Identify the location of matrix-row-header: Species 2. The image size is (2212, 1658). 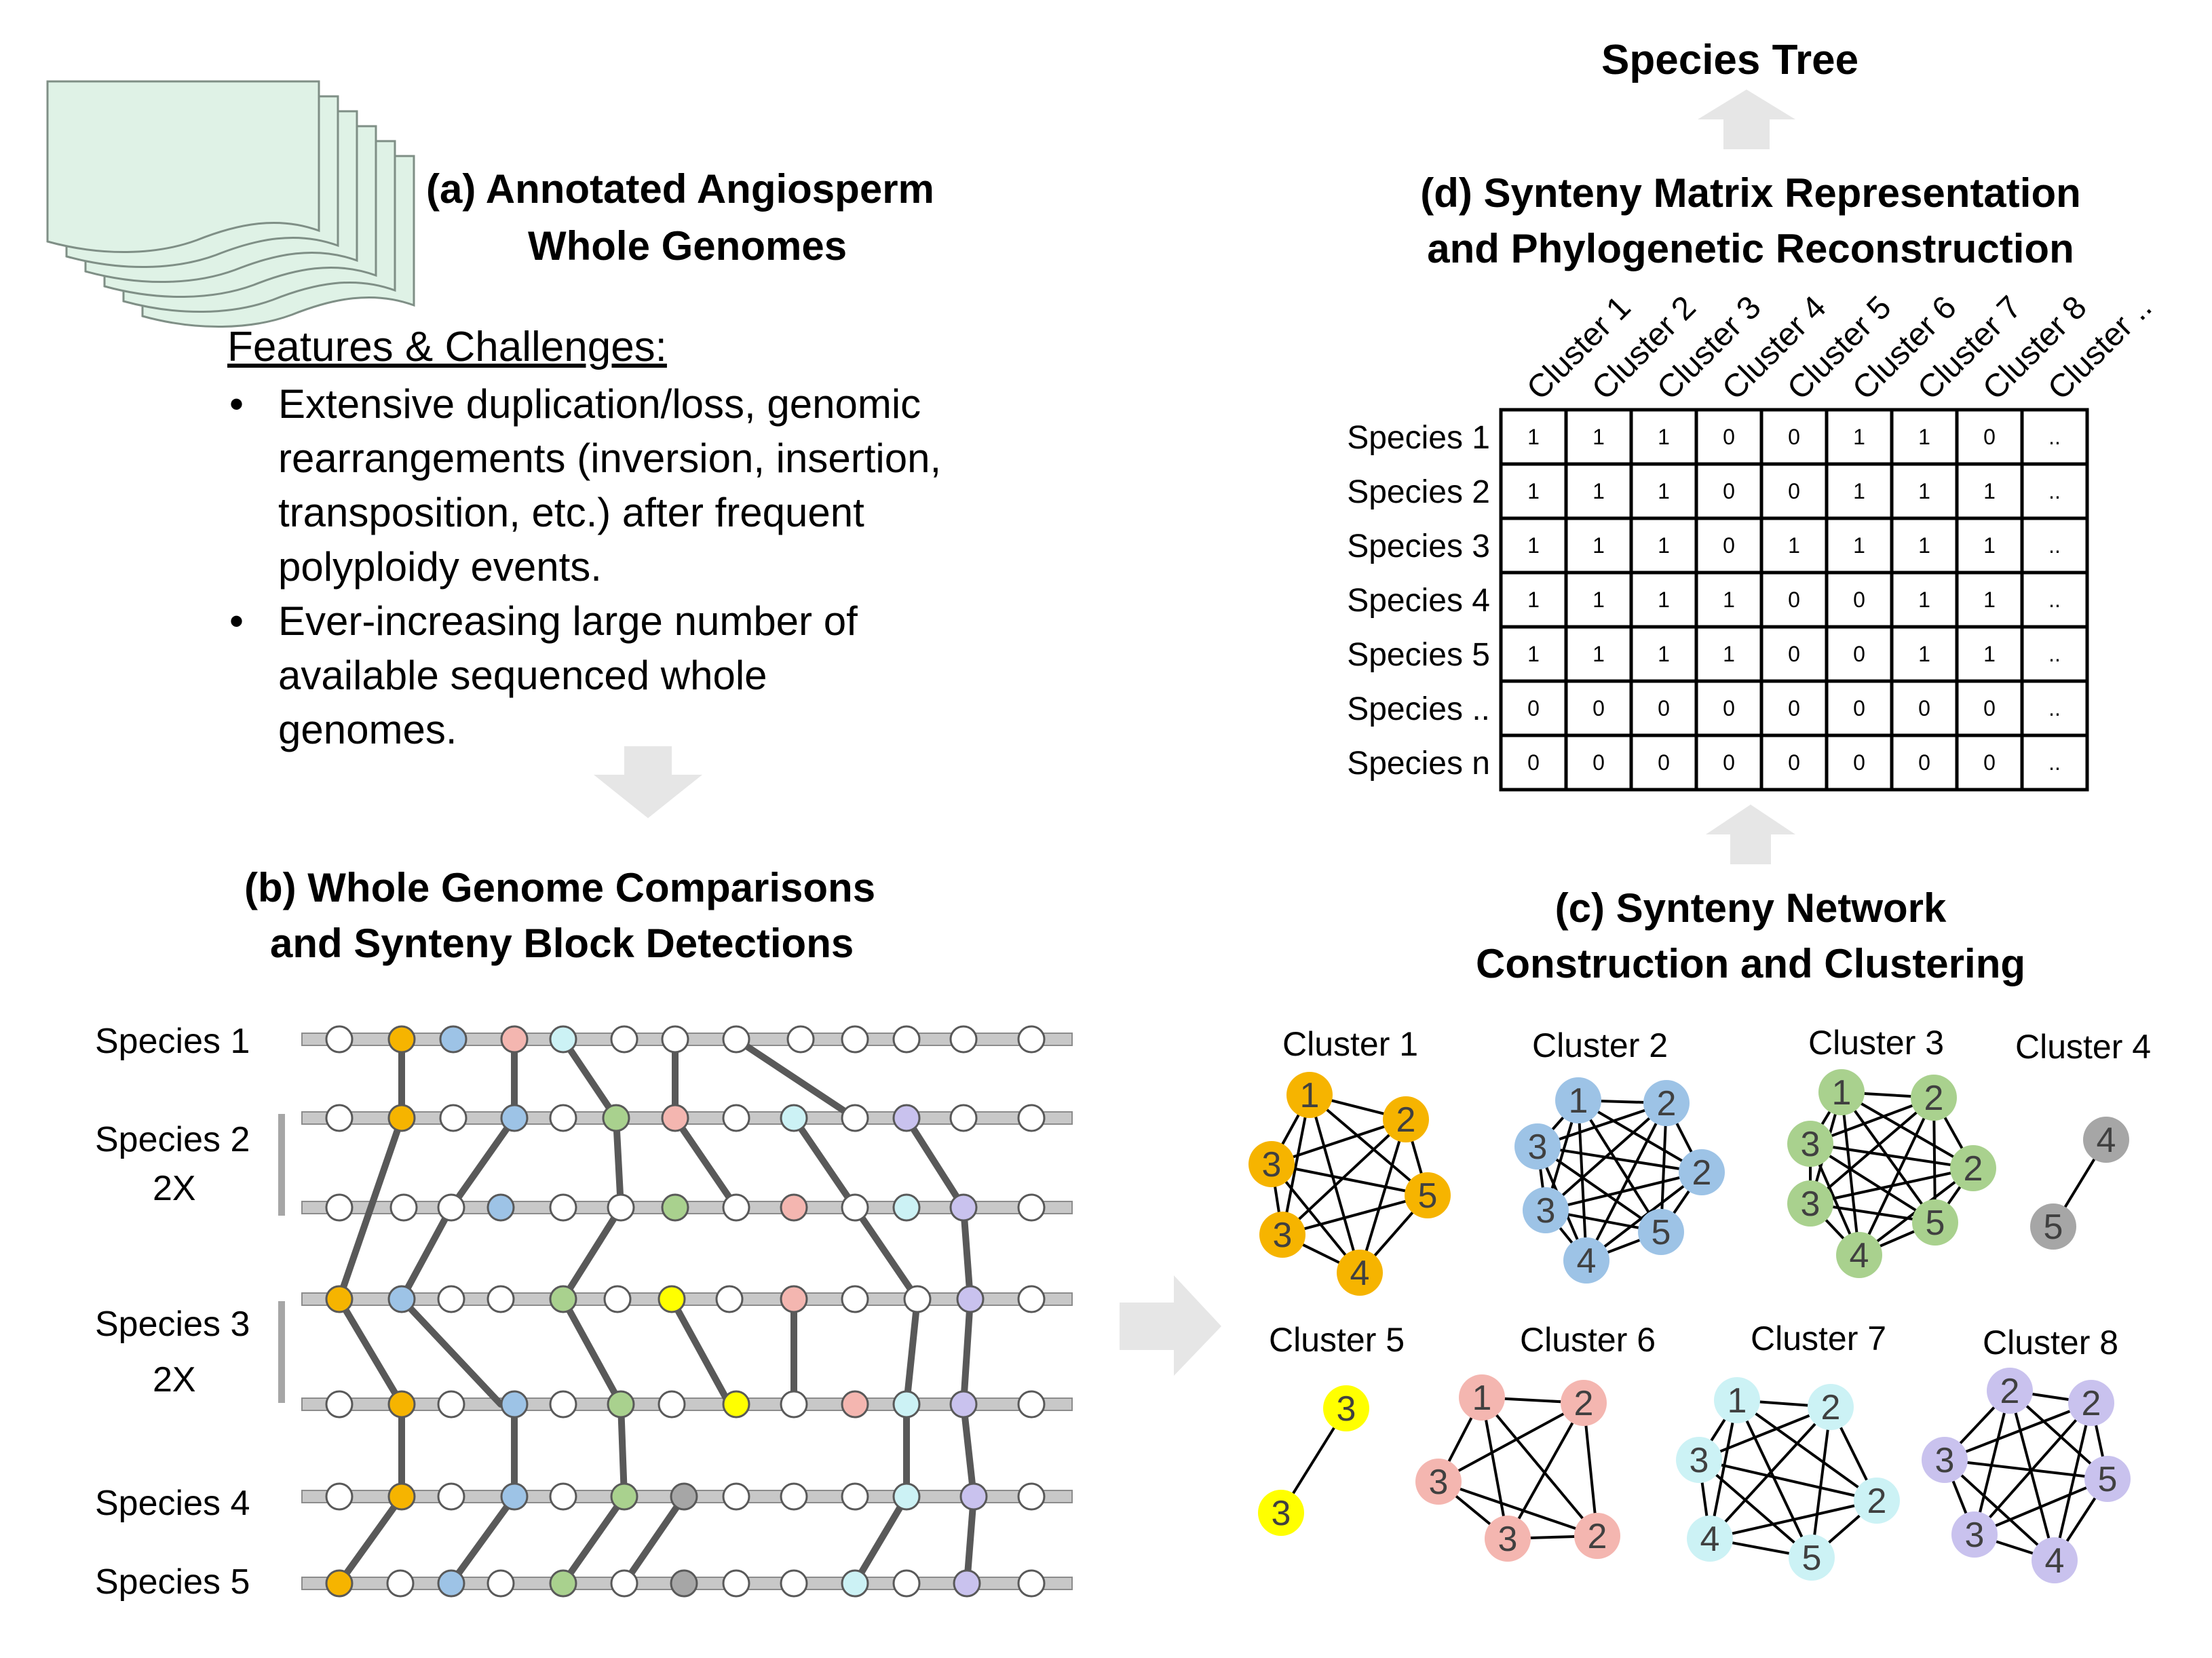
(1418, 492).